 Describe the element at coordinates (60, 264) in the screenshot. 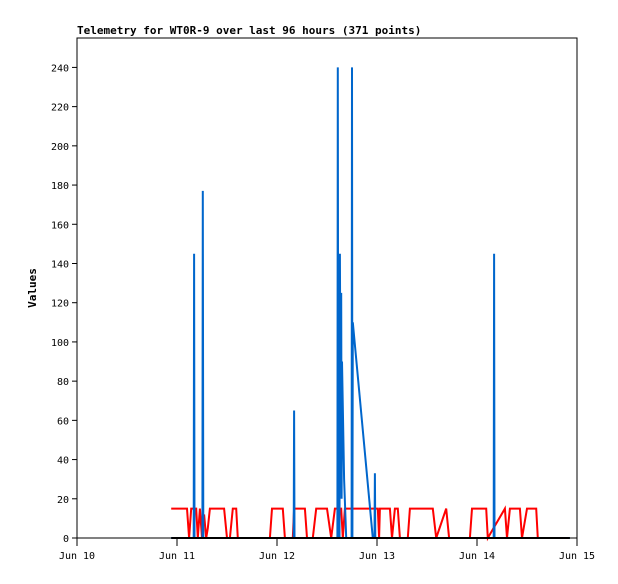

I see `y-tick-label: 140` at that location.